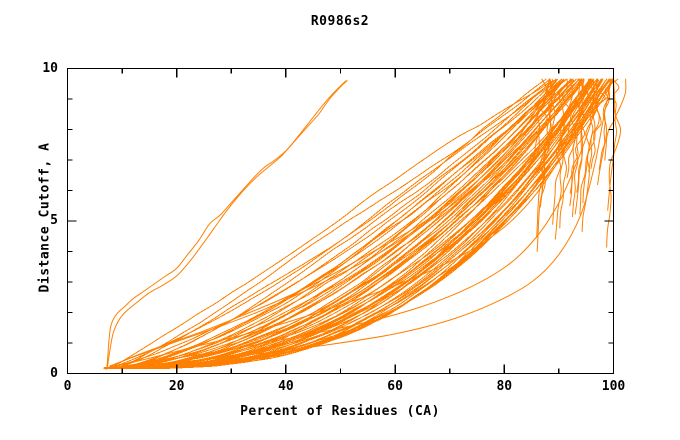 This screenshot has height=440, width=680. What do you see at coordinates (54, 373) in the screenshot?
I see `y-tick-label-0: 0` at bounding box center [54, 373].